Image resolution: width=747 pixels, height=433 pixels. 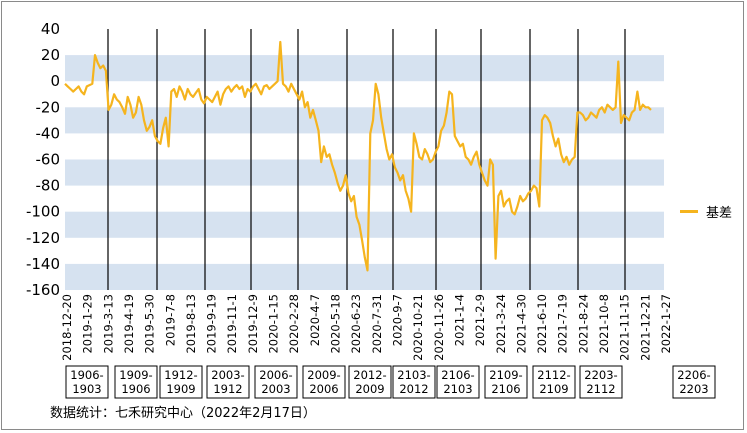 I want to click on y-tick-label: -100, so click(x=43, y=212).